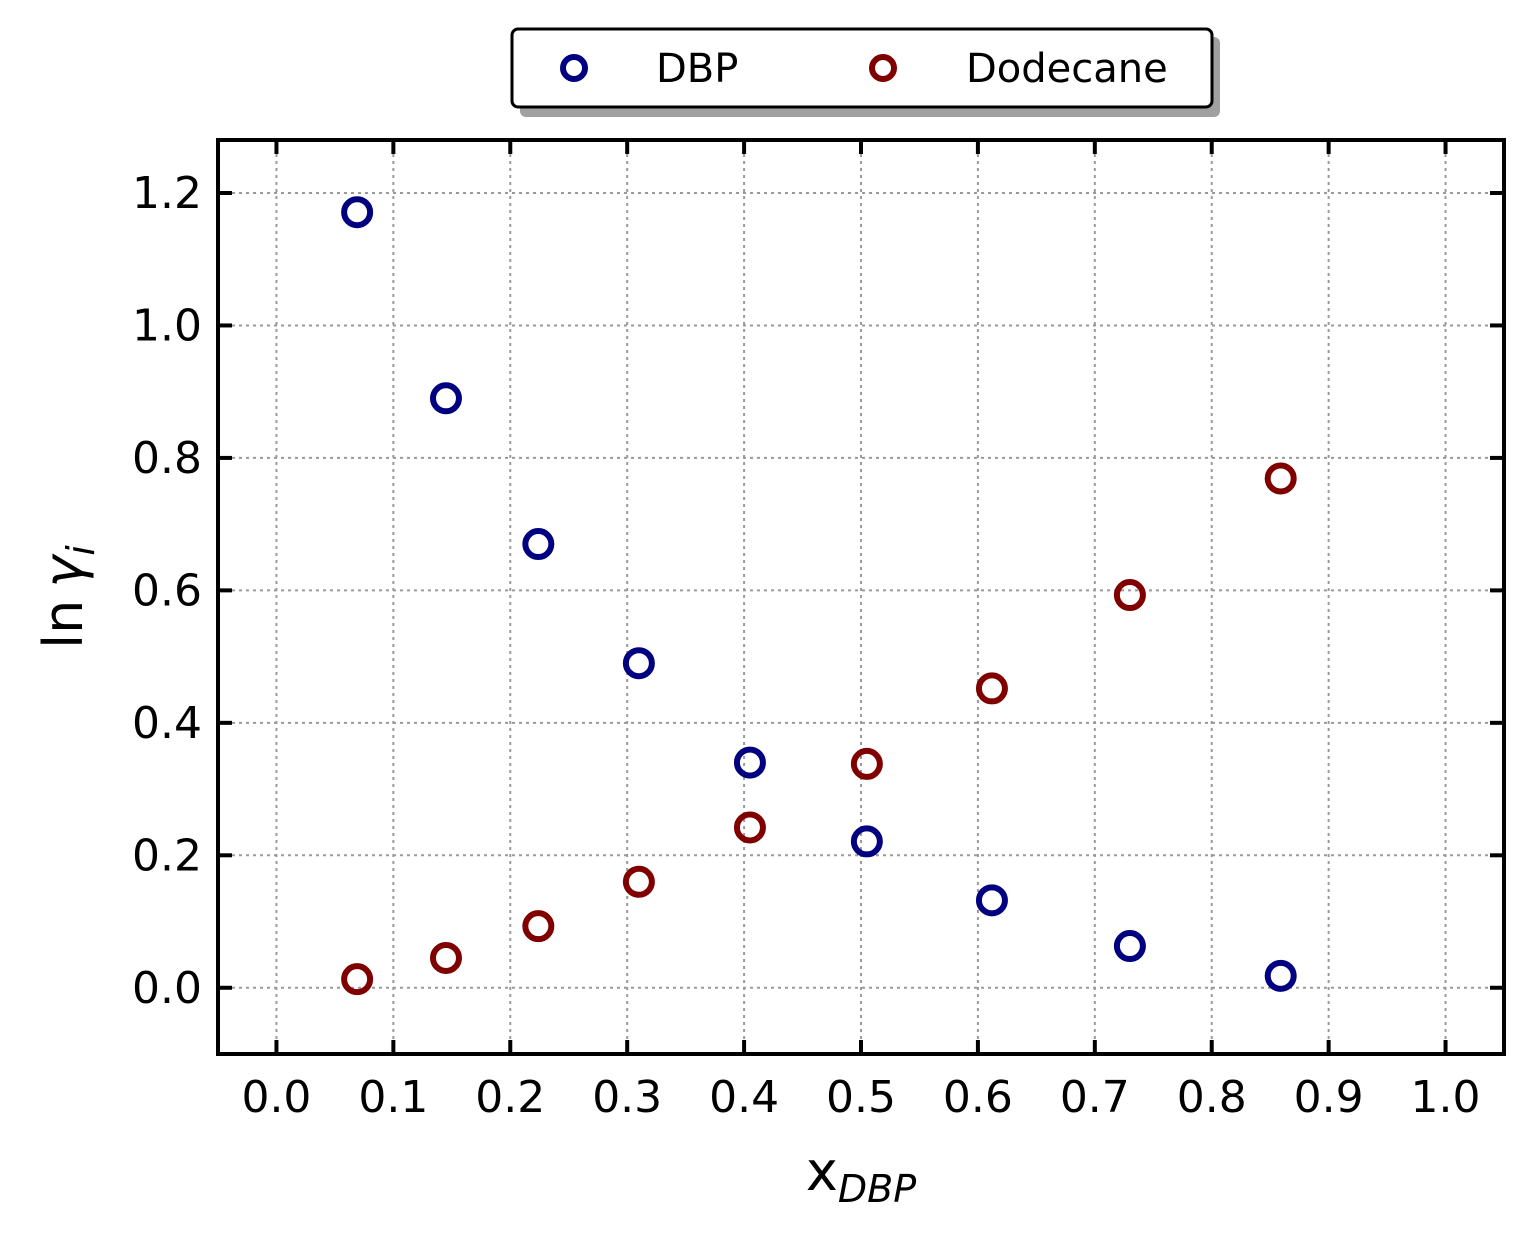 This screenshot has width=1534, height=1238. I want to click on x-tick-label: 0.9, so click(1329, 1097).